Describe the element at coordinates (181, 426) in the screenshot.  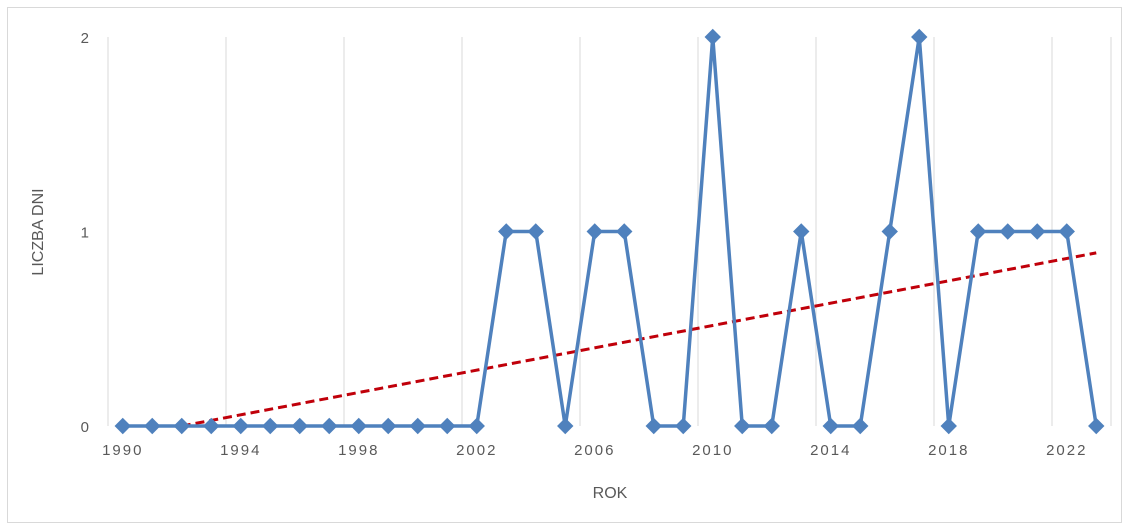
I see `data-point-1992` at that location.